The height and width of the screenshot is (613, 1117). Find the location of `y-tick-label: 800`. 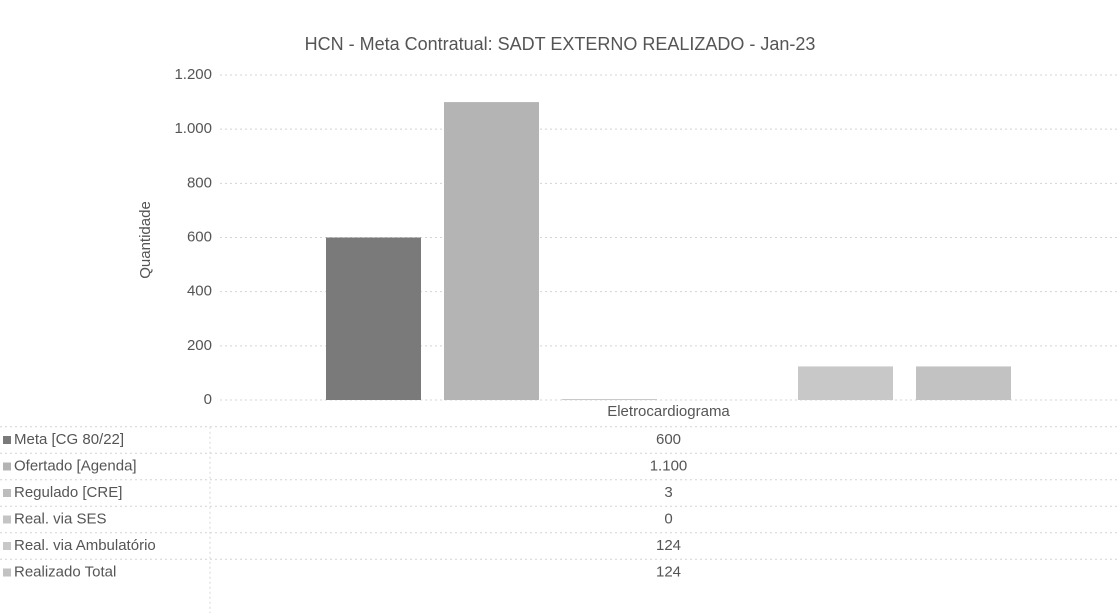

y-tick-label: 800 is located at coordinates (199, 182).